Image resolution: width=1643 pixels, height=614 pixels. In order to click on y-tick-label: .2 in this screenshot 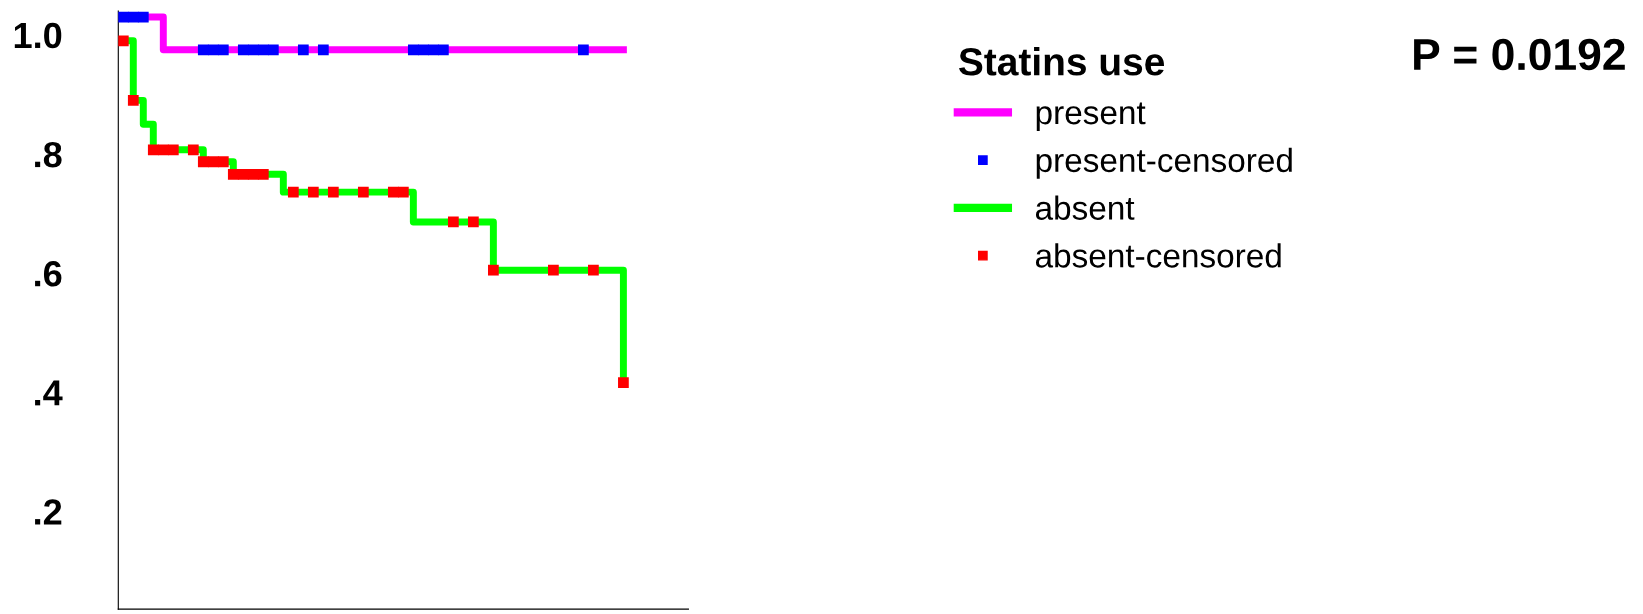, I will do `click(48, 512)`.